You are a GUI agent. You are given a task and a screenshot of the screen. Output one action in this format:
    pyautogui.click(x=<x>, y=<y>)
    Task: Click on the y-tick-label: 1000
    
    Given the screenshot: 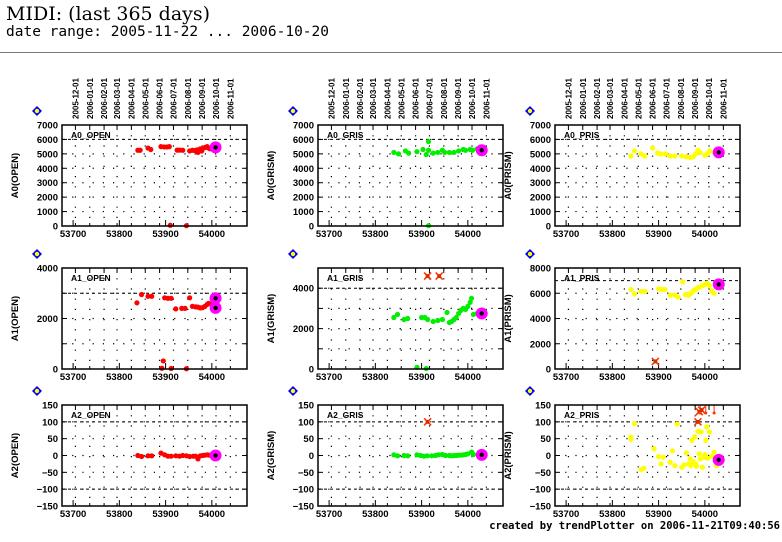 What is the action you would take?
    pyautogui.click(x=303, y=212)
    